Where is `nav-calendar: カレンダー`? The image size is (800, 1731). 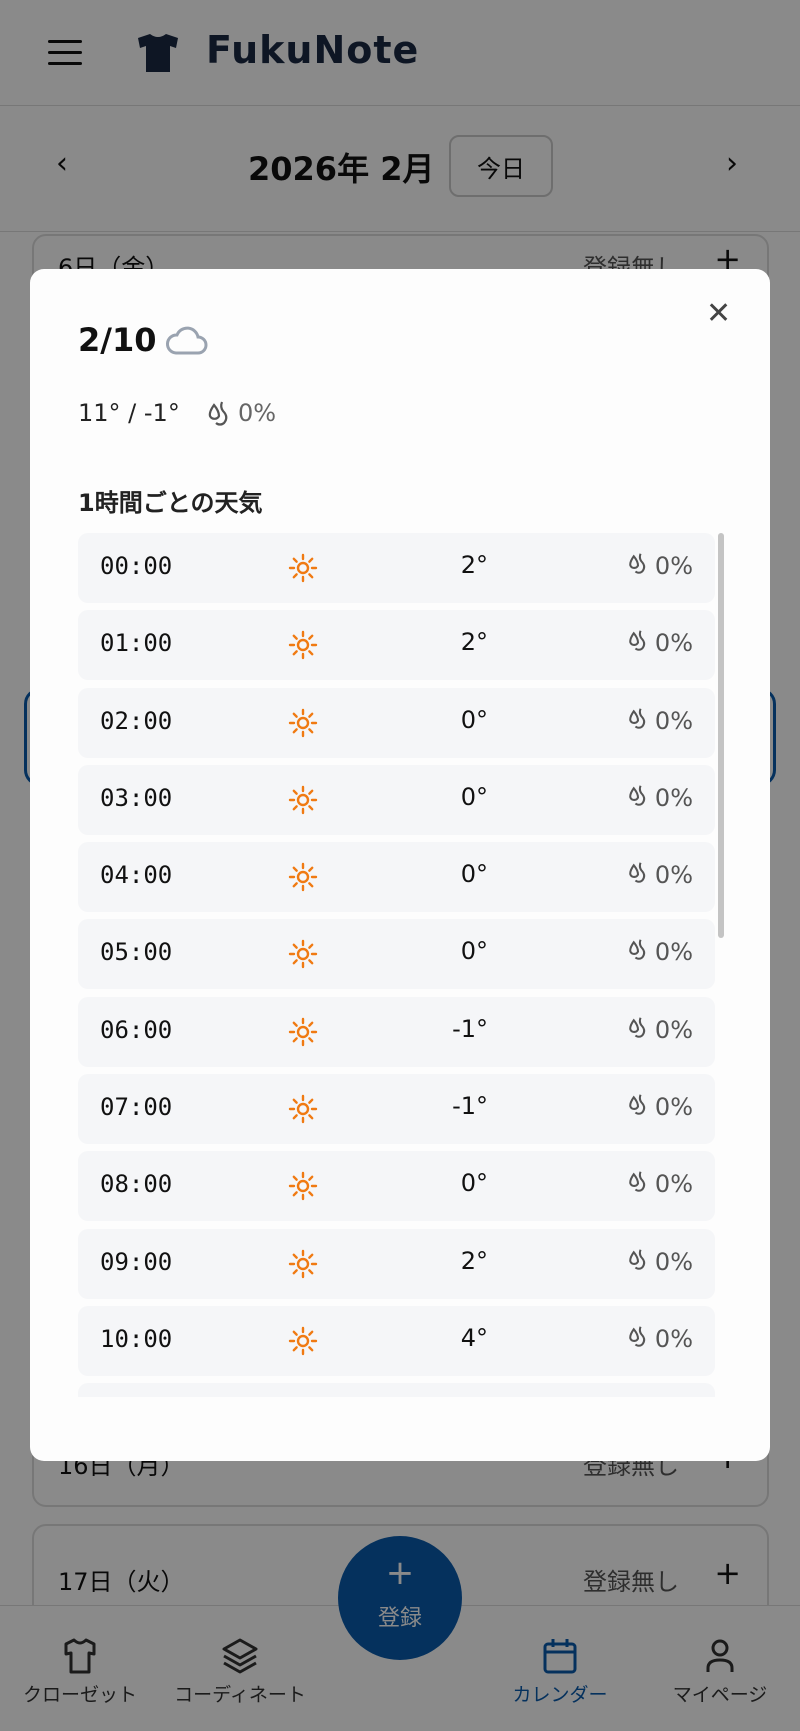 nav-calendar: カレンダー is located at coordinates (560, 1671).